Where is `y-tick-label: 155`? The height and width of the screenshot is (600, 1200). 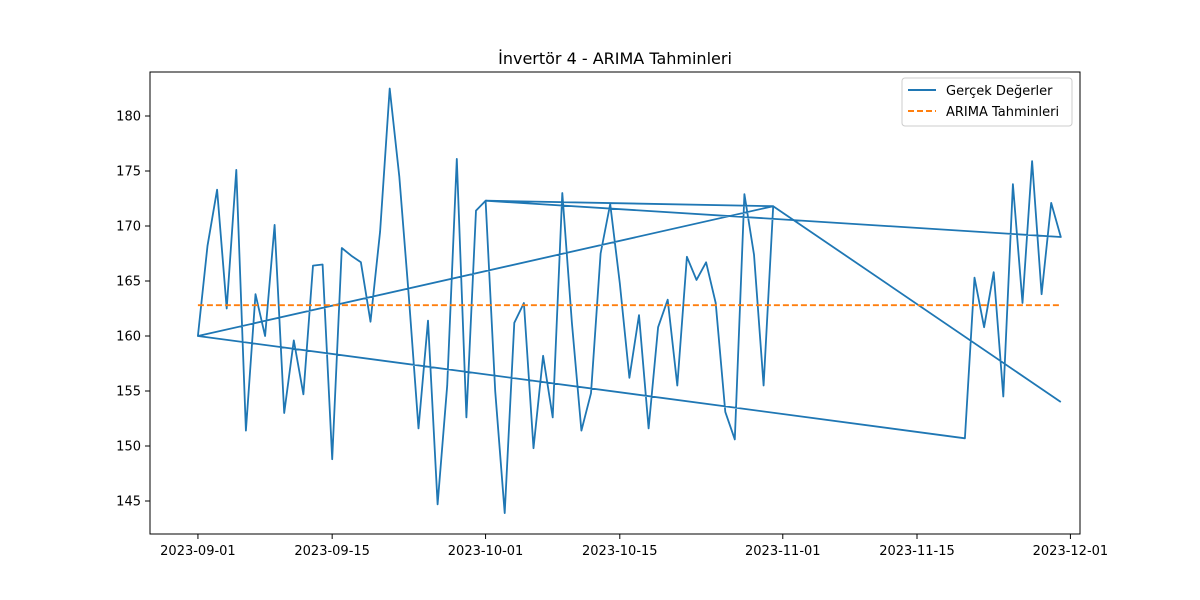 y-tick-label: 155 is located at coordinates (128, 392).